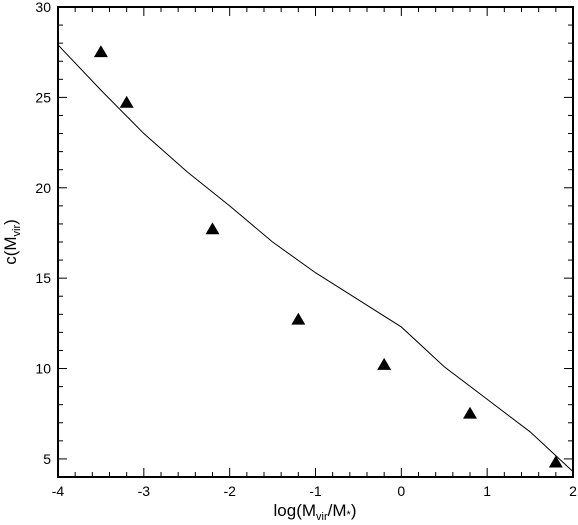 The image size is (578, 525). What do you see at coordinates (315, 512) in the screenshot?
I see `x-axis-label: log(Mvir/M*)` at bounding box center [315, 512].